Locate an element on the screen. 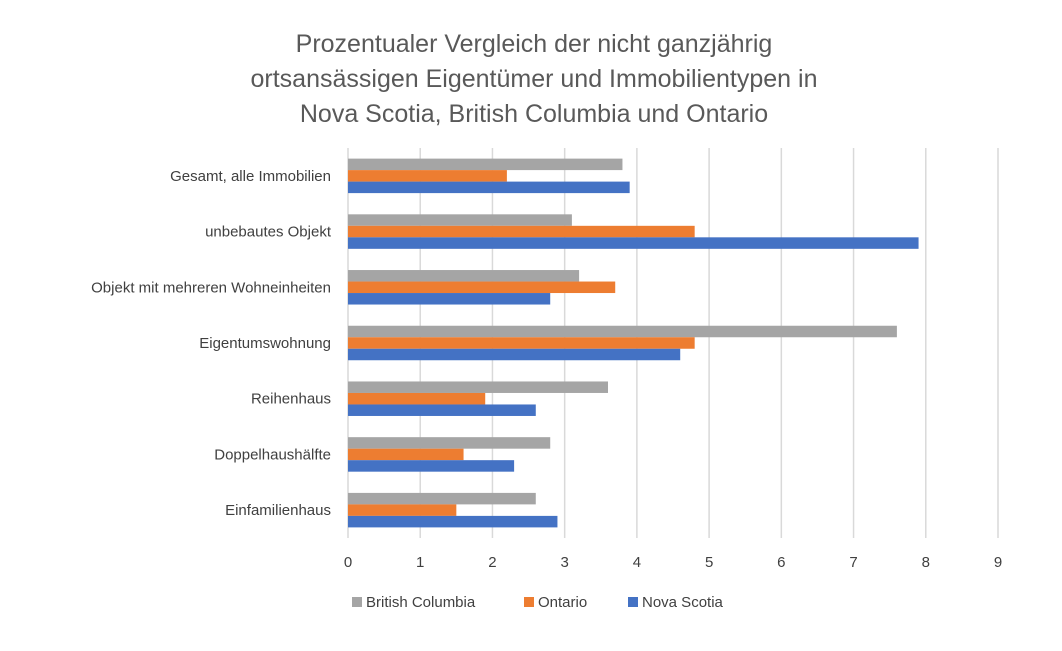 The width and height of the screenshot is (1062, 651). category-label: Doppelhaushälfte is located at coordinates (272, 454).